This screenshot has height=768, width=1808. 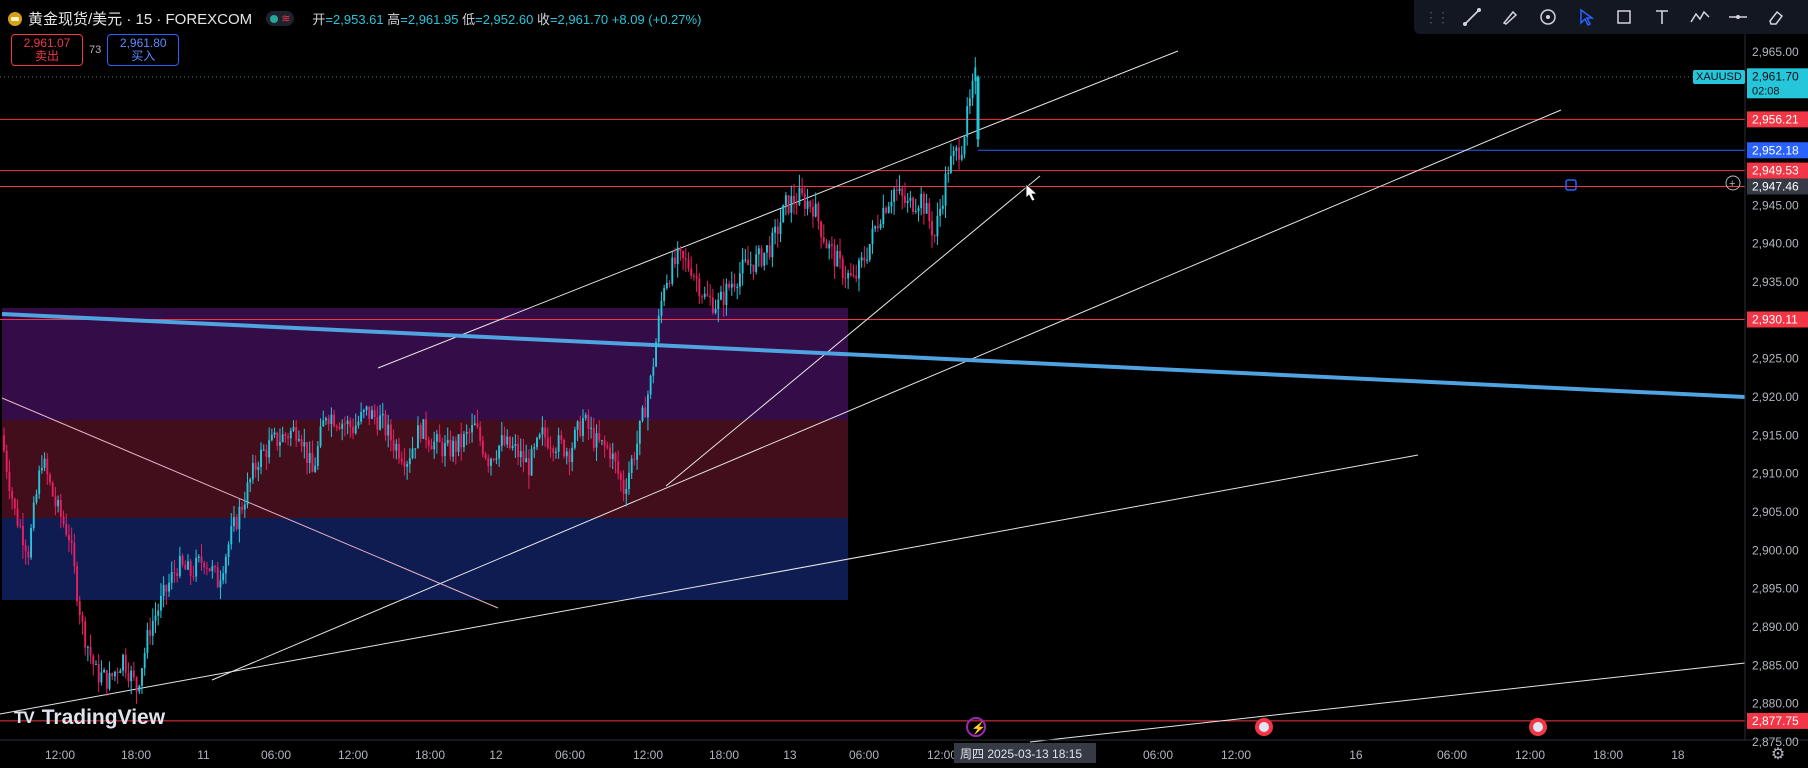 I want to click on rectangle-icon, so click(x=1624, y=17).